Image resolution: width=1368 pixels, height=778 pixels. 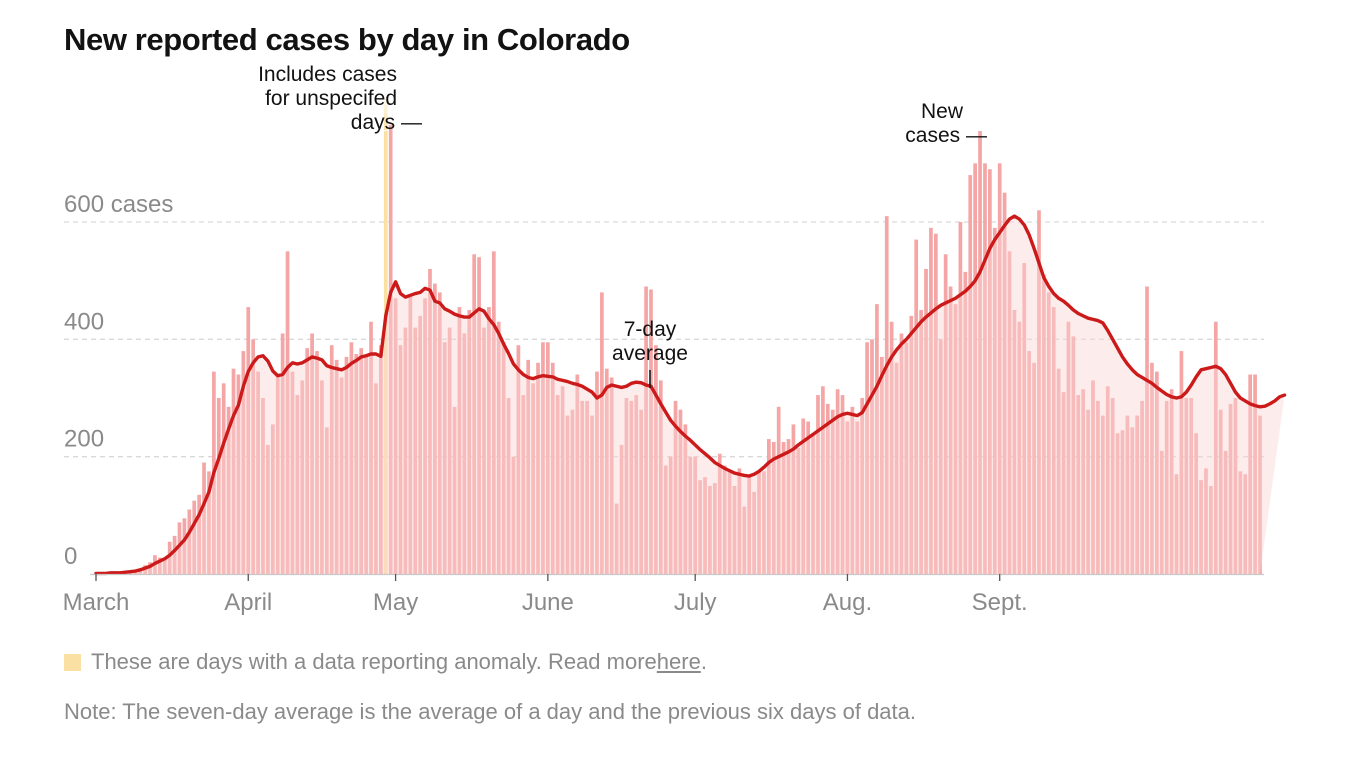 I want to click on average-annotation-line: average, so click(x=650, y=353).